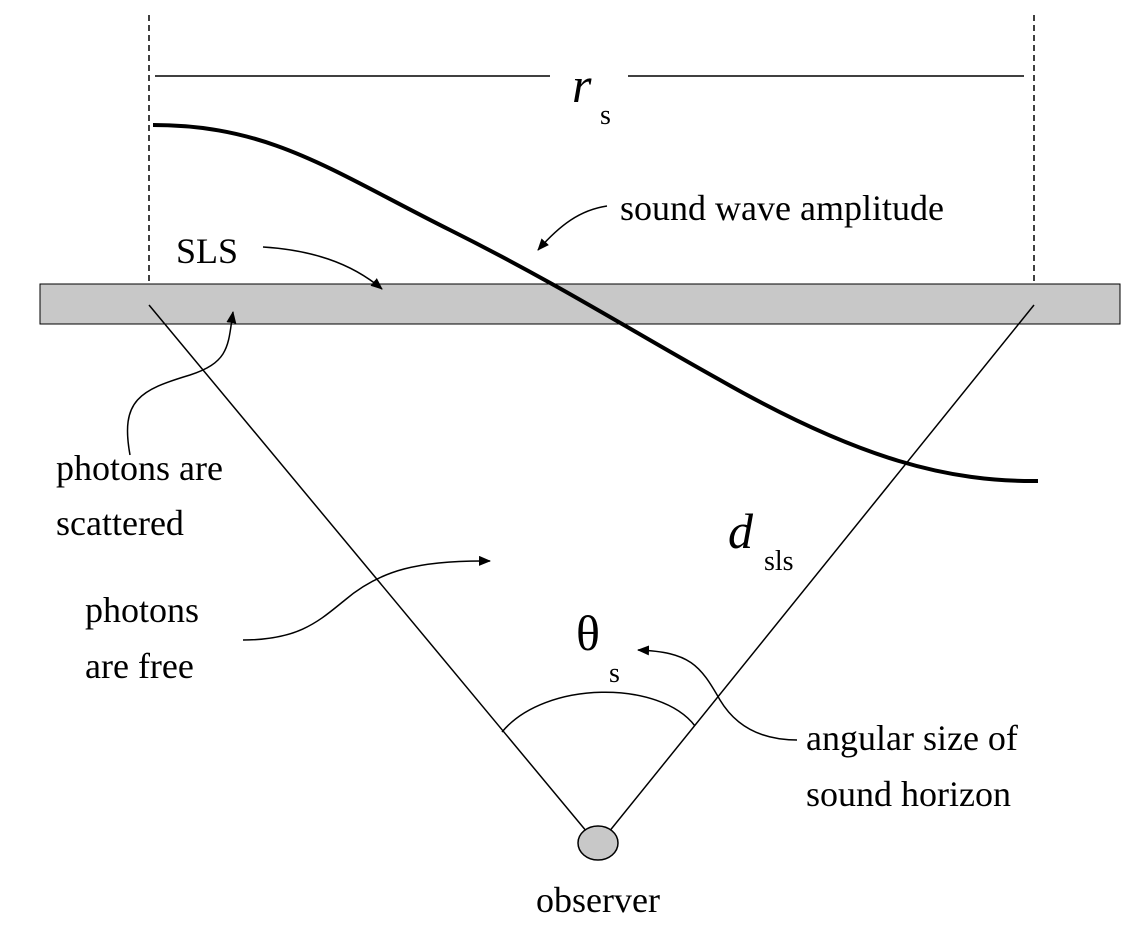 The image size is (1143, 937). What do you see at coordinates (741, 531) in the screenshot?
I see `distance-label-symbol: d` at bounding box center [741, 531].